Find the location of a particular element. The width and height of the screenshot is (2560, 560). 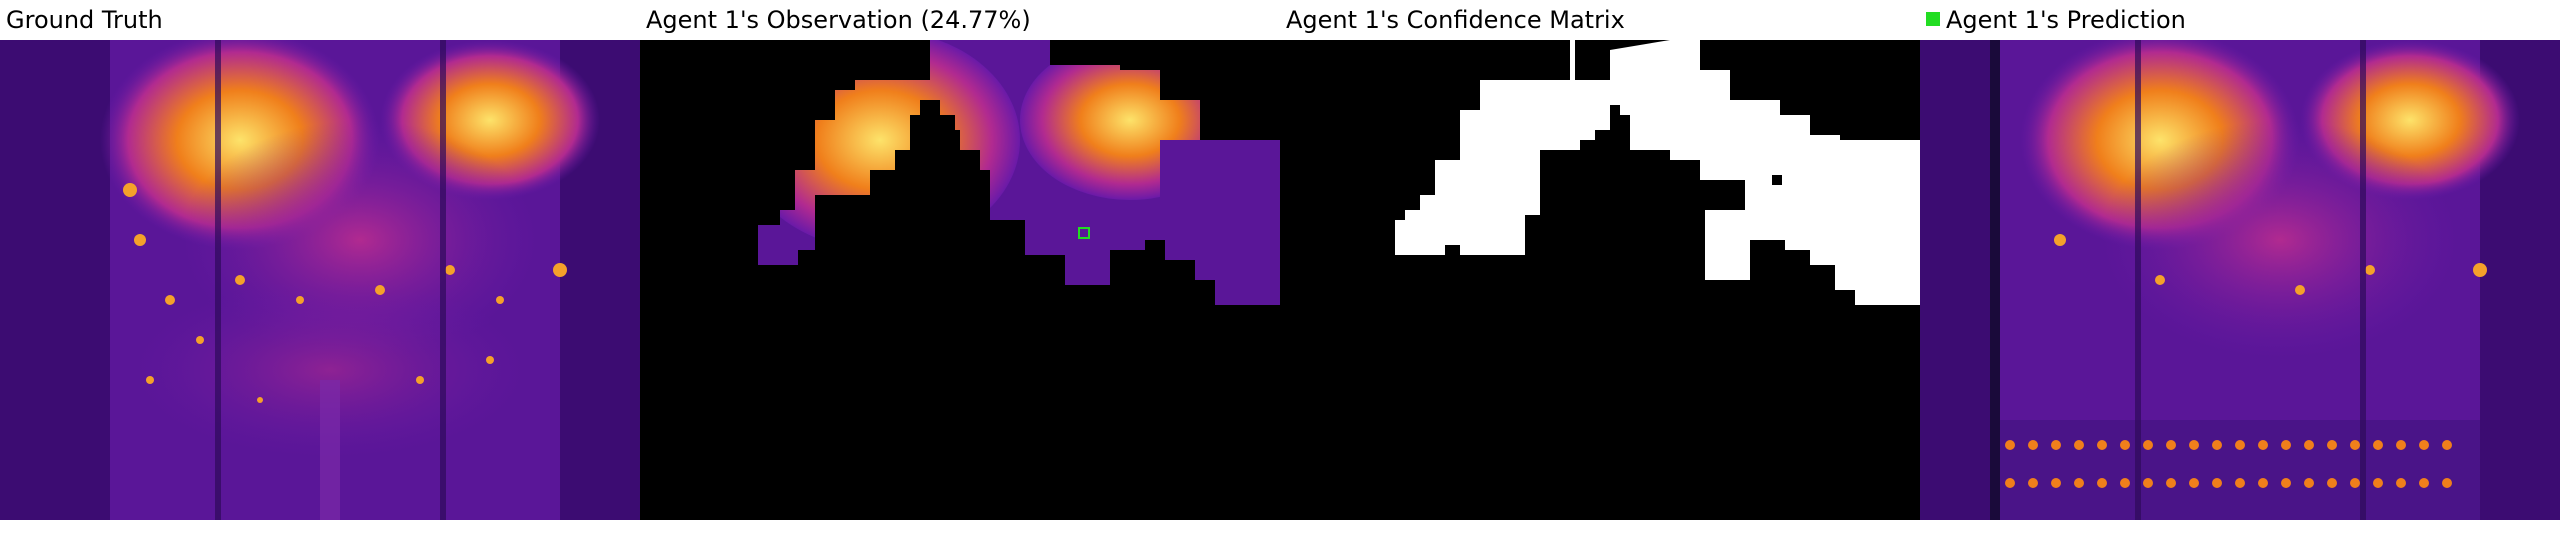

prediction-title-wrap: Agent 1's Prediction is located at coordinates (2056, 20).